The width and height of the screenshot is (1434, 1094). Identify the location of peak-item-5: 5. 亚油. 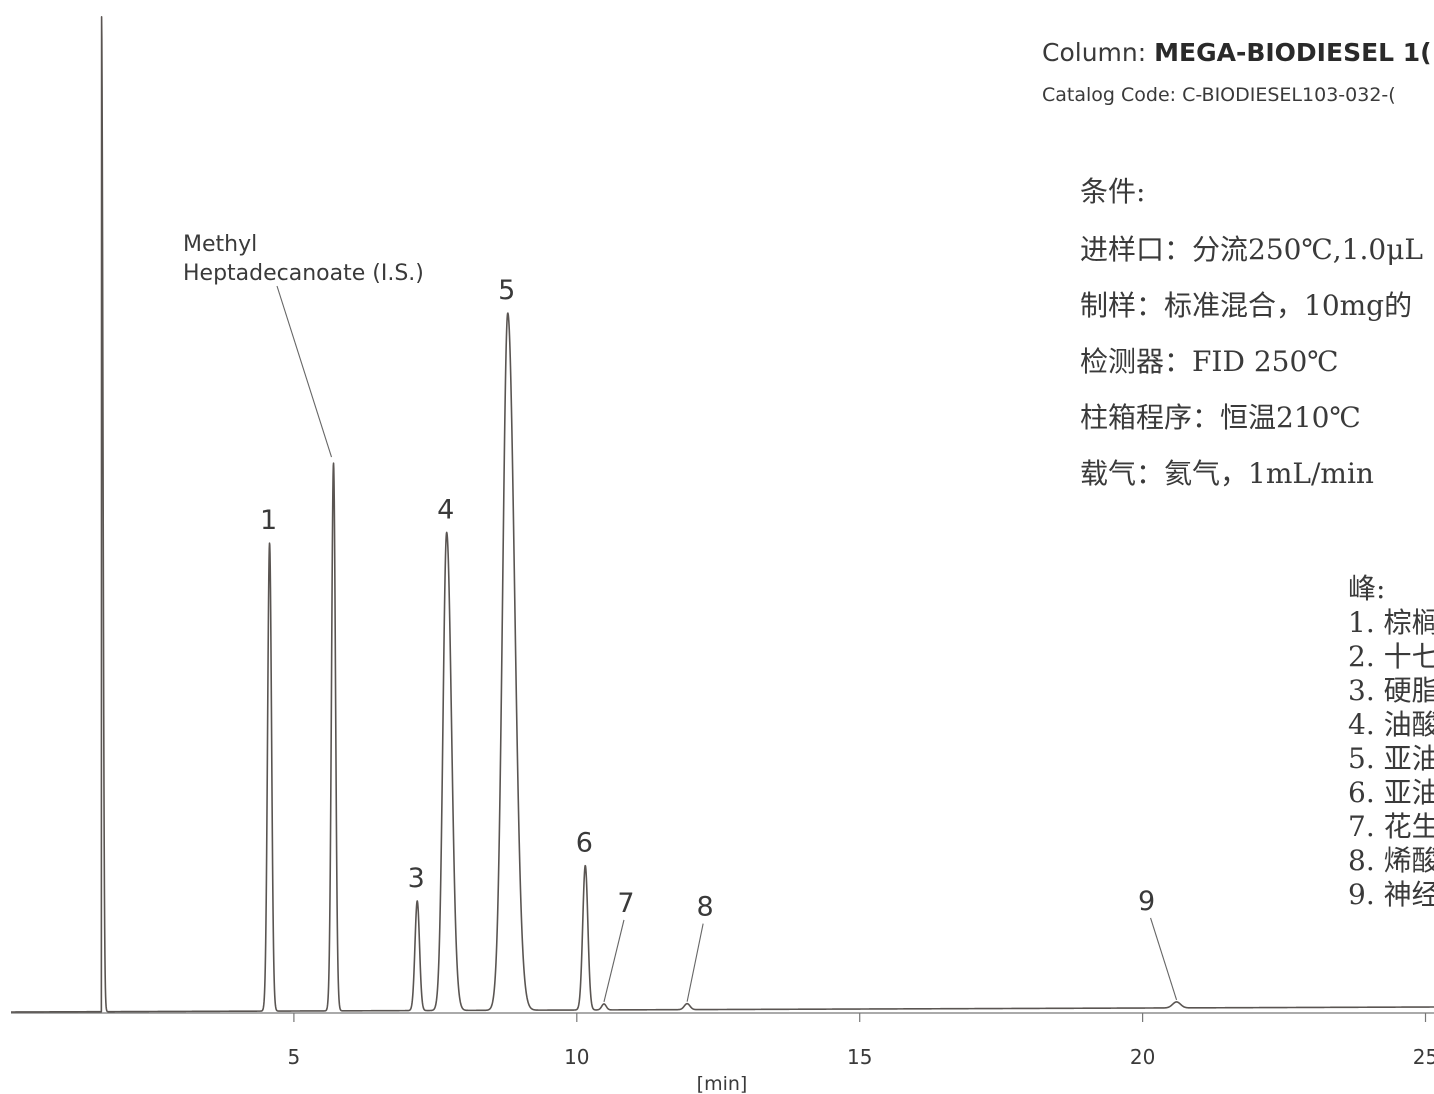
(1391, 758).